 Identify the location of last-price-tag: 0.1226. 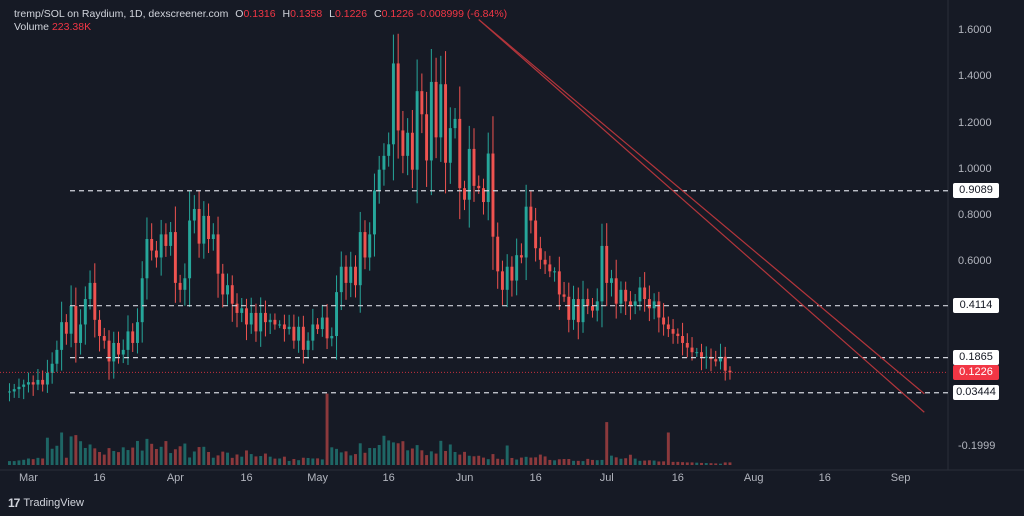
(976, 372).